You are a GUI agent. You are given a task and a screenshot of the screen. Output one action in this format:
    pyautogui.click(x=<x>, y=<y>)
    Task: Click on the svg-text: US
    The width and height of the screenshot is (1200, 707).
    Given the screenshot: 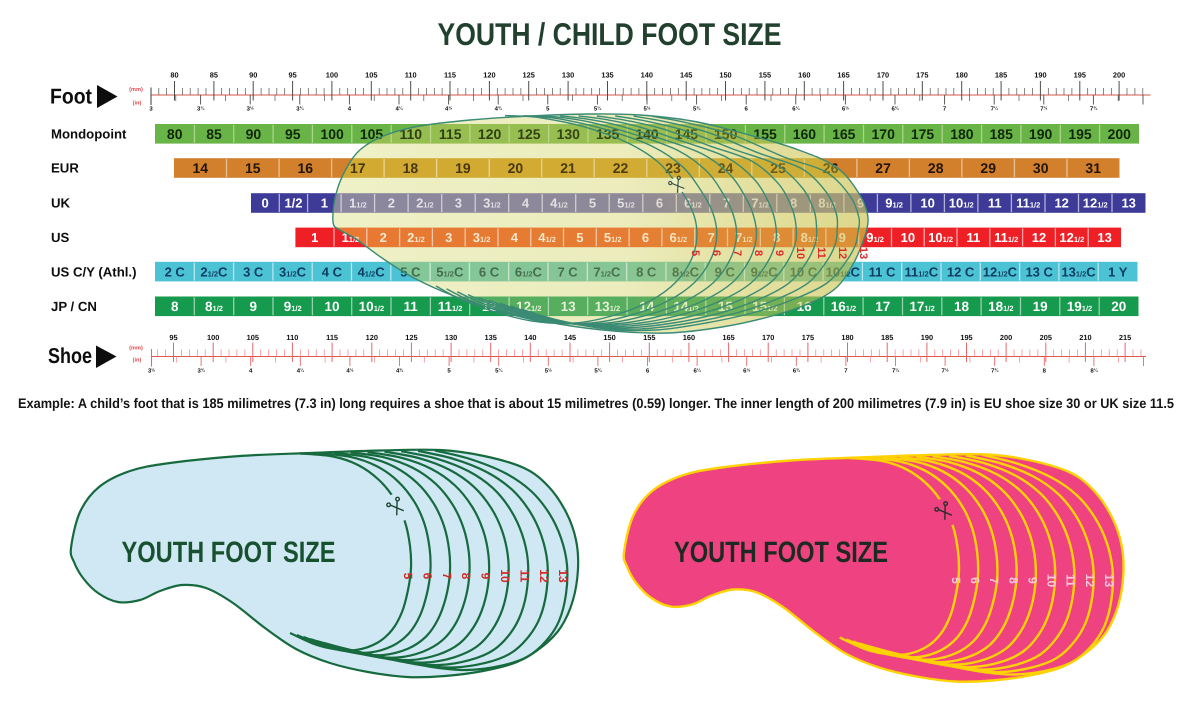 What is the action you would take?
    pyautogui.click(x=60, y=237)
    